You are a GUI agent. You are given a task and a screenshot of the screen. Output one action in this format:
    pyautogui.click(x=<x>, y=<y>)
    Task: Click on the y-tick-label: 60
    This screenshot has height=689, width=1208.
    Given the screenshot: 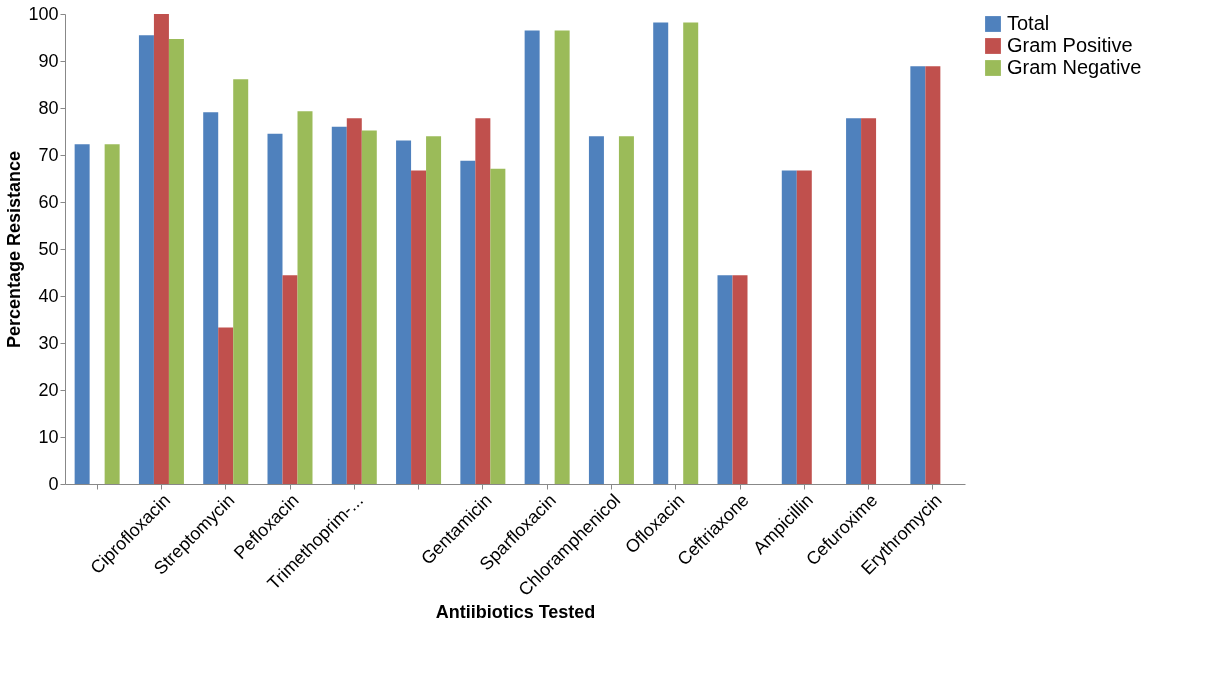 What is the action you would take?
    pyautogui.click(x=48, y=201)
    